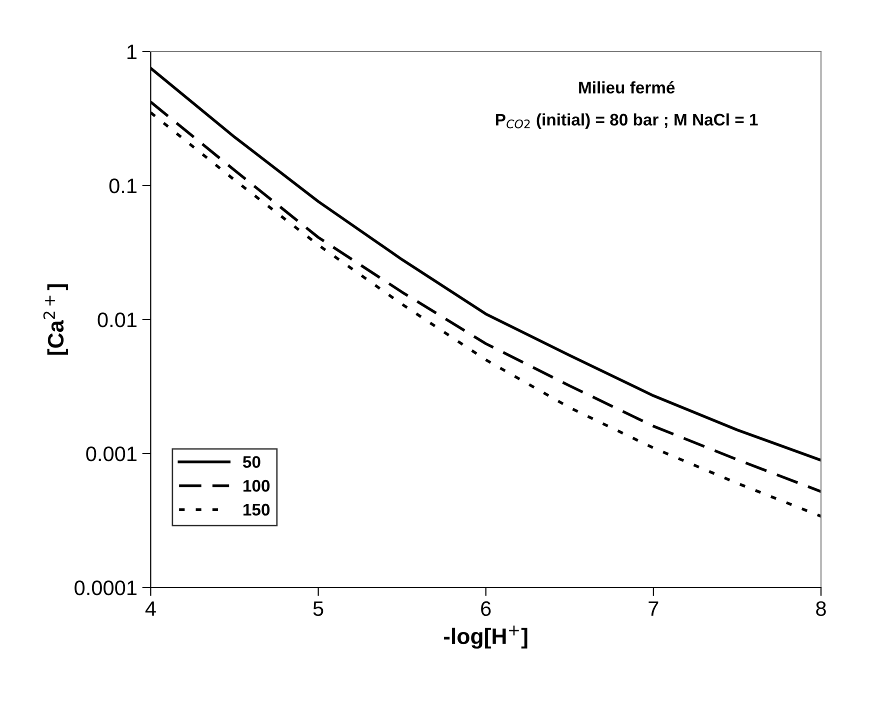 The image size is (874, 702). Describe the element at coordinates (653, 608) in the screenshot. I see `x-tick-label: 7` at that location.